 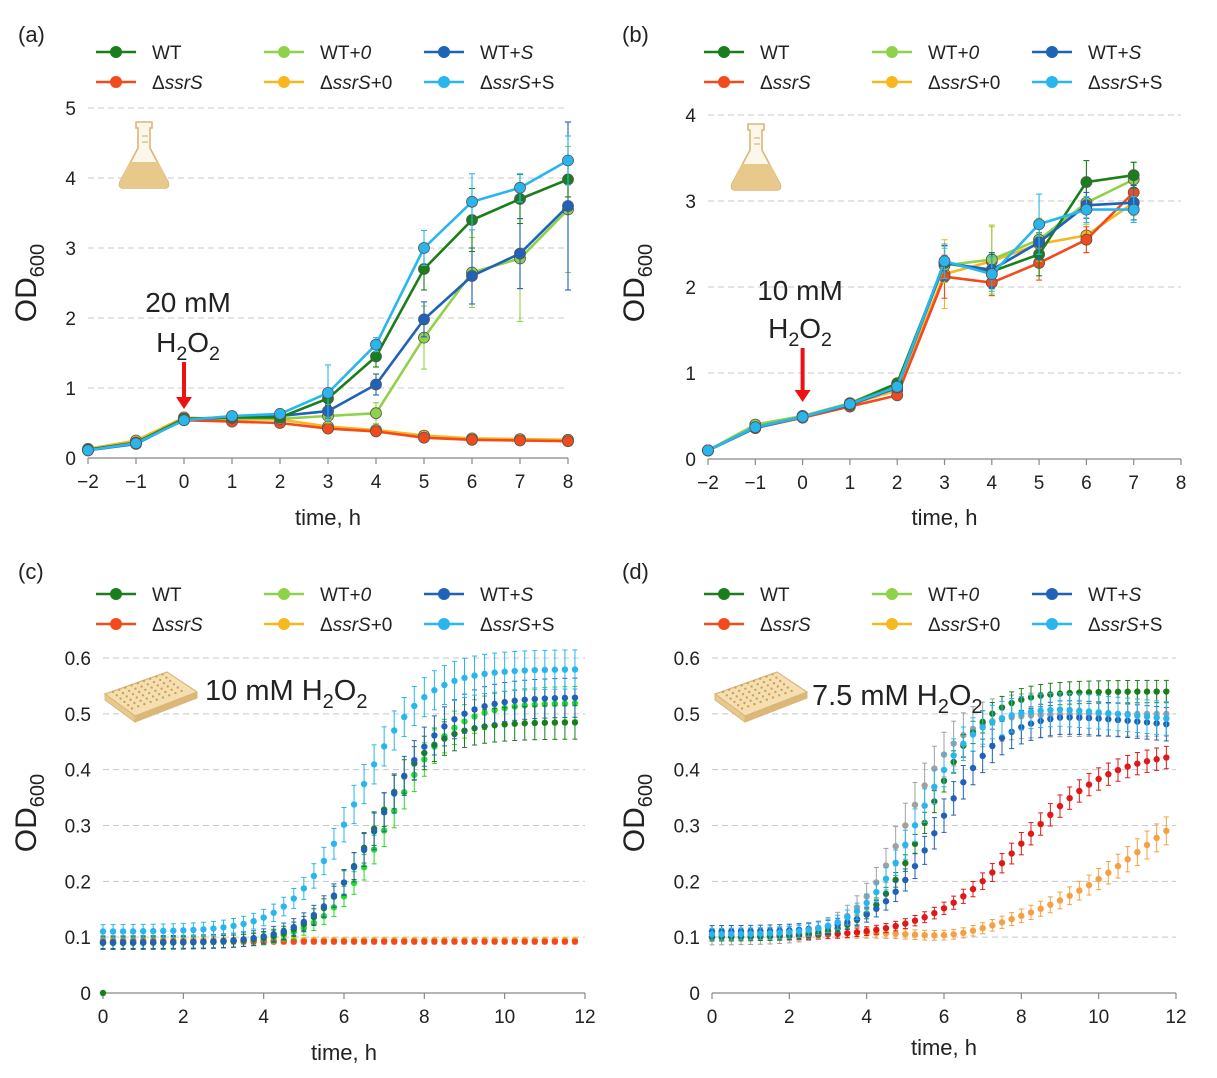 What do you see at coordinates (964, 625) in the screenshot?
I see `legend-label: ΔssrS+0` at bounding box center [964, 625].